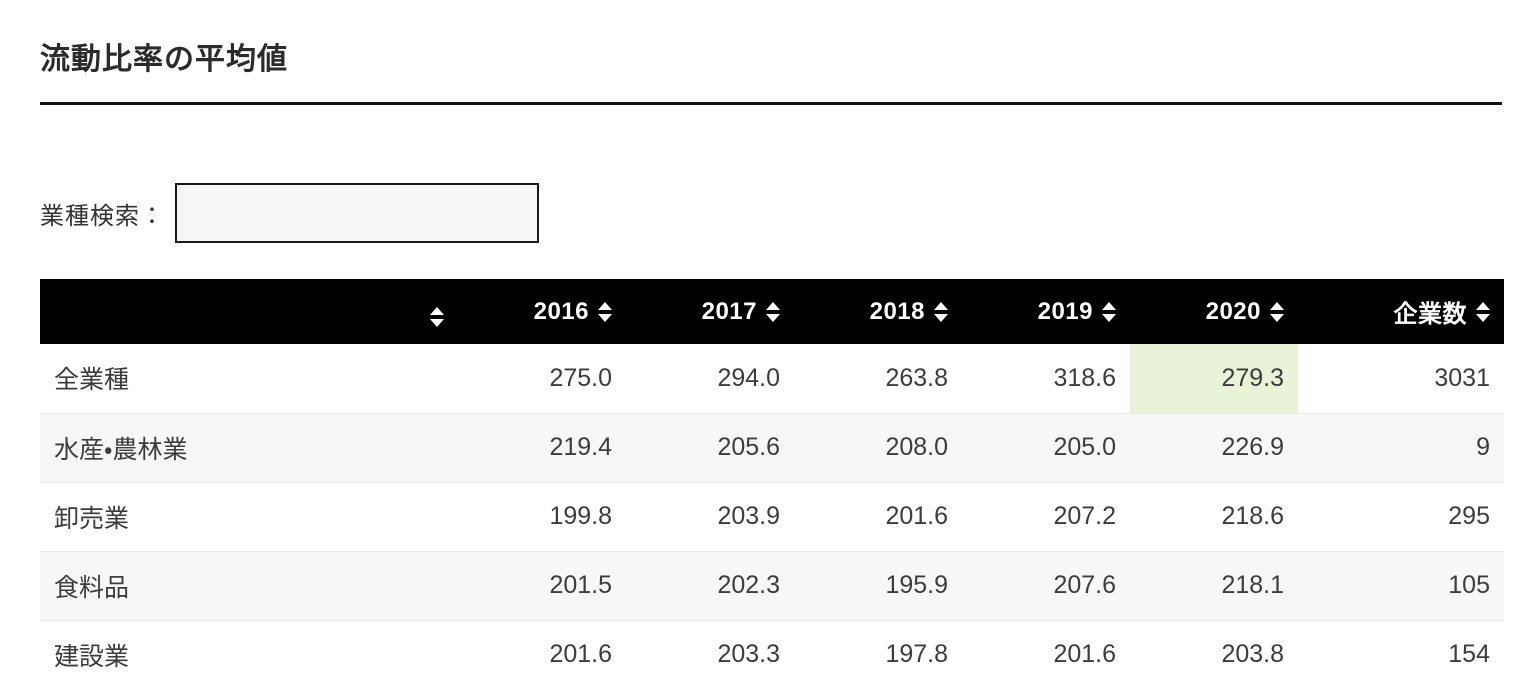 The height and width of the screenshot is (684, 1536). What do you see at coordinates (748, 377) in the screenshot?
I see `value-cell: 294.0` at bounding box center [748, 377].